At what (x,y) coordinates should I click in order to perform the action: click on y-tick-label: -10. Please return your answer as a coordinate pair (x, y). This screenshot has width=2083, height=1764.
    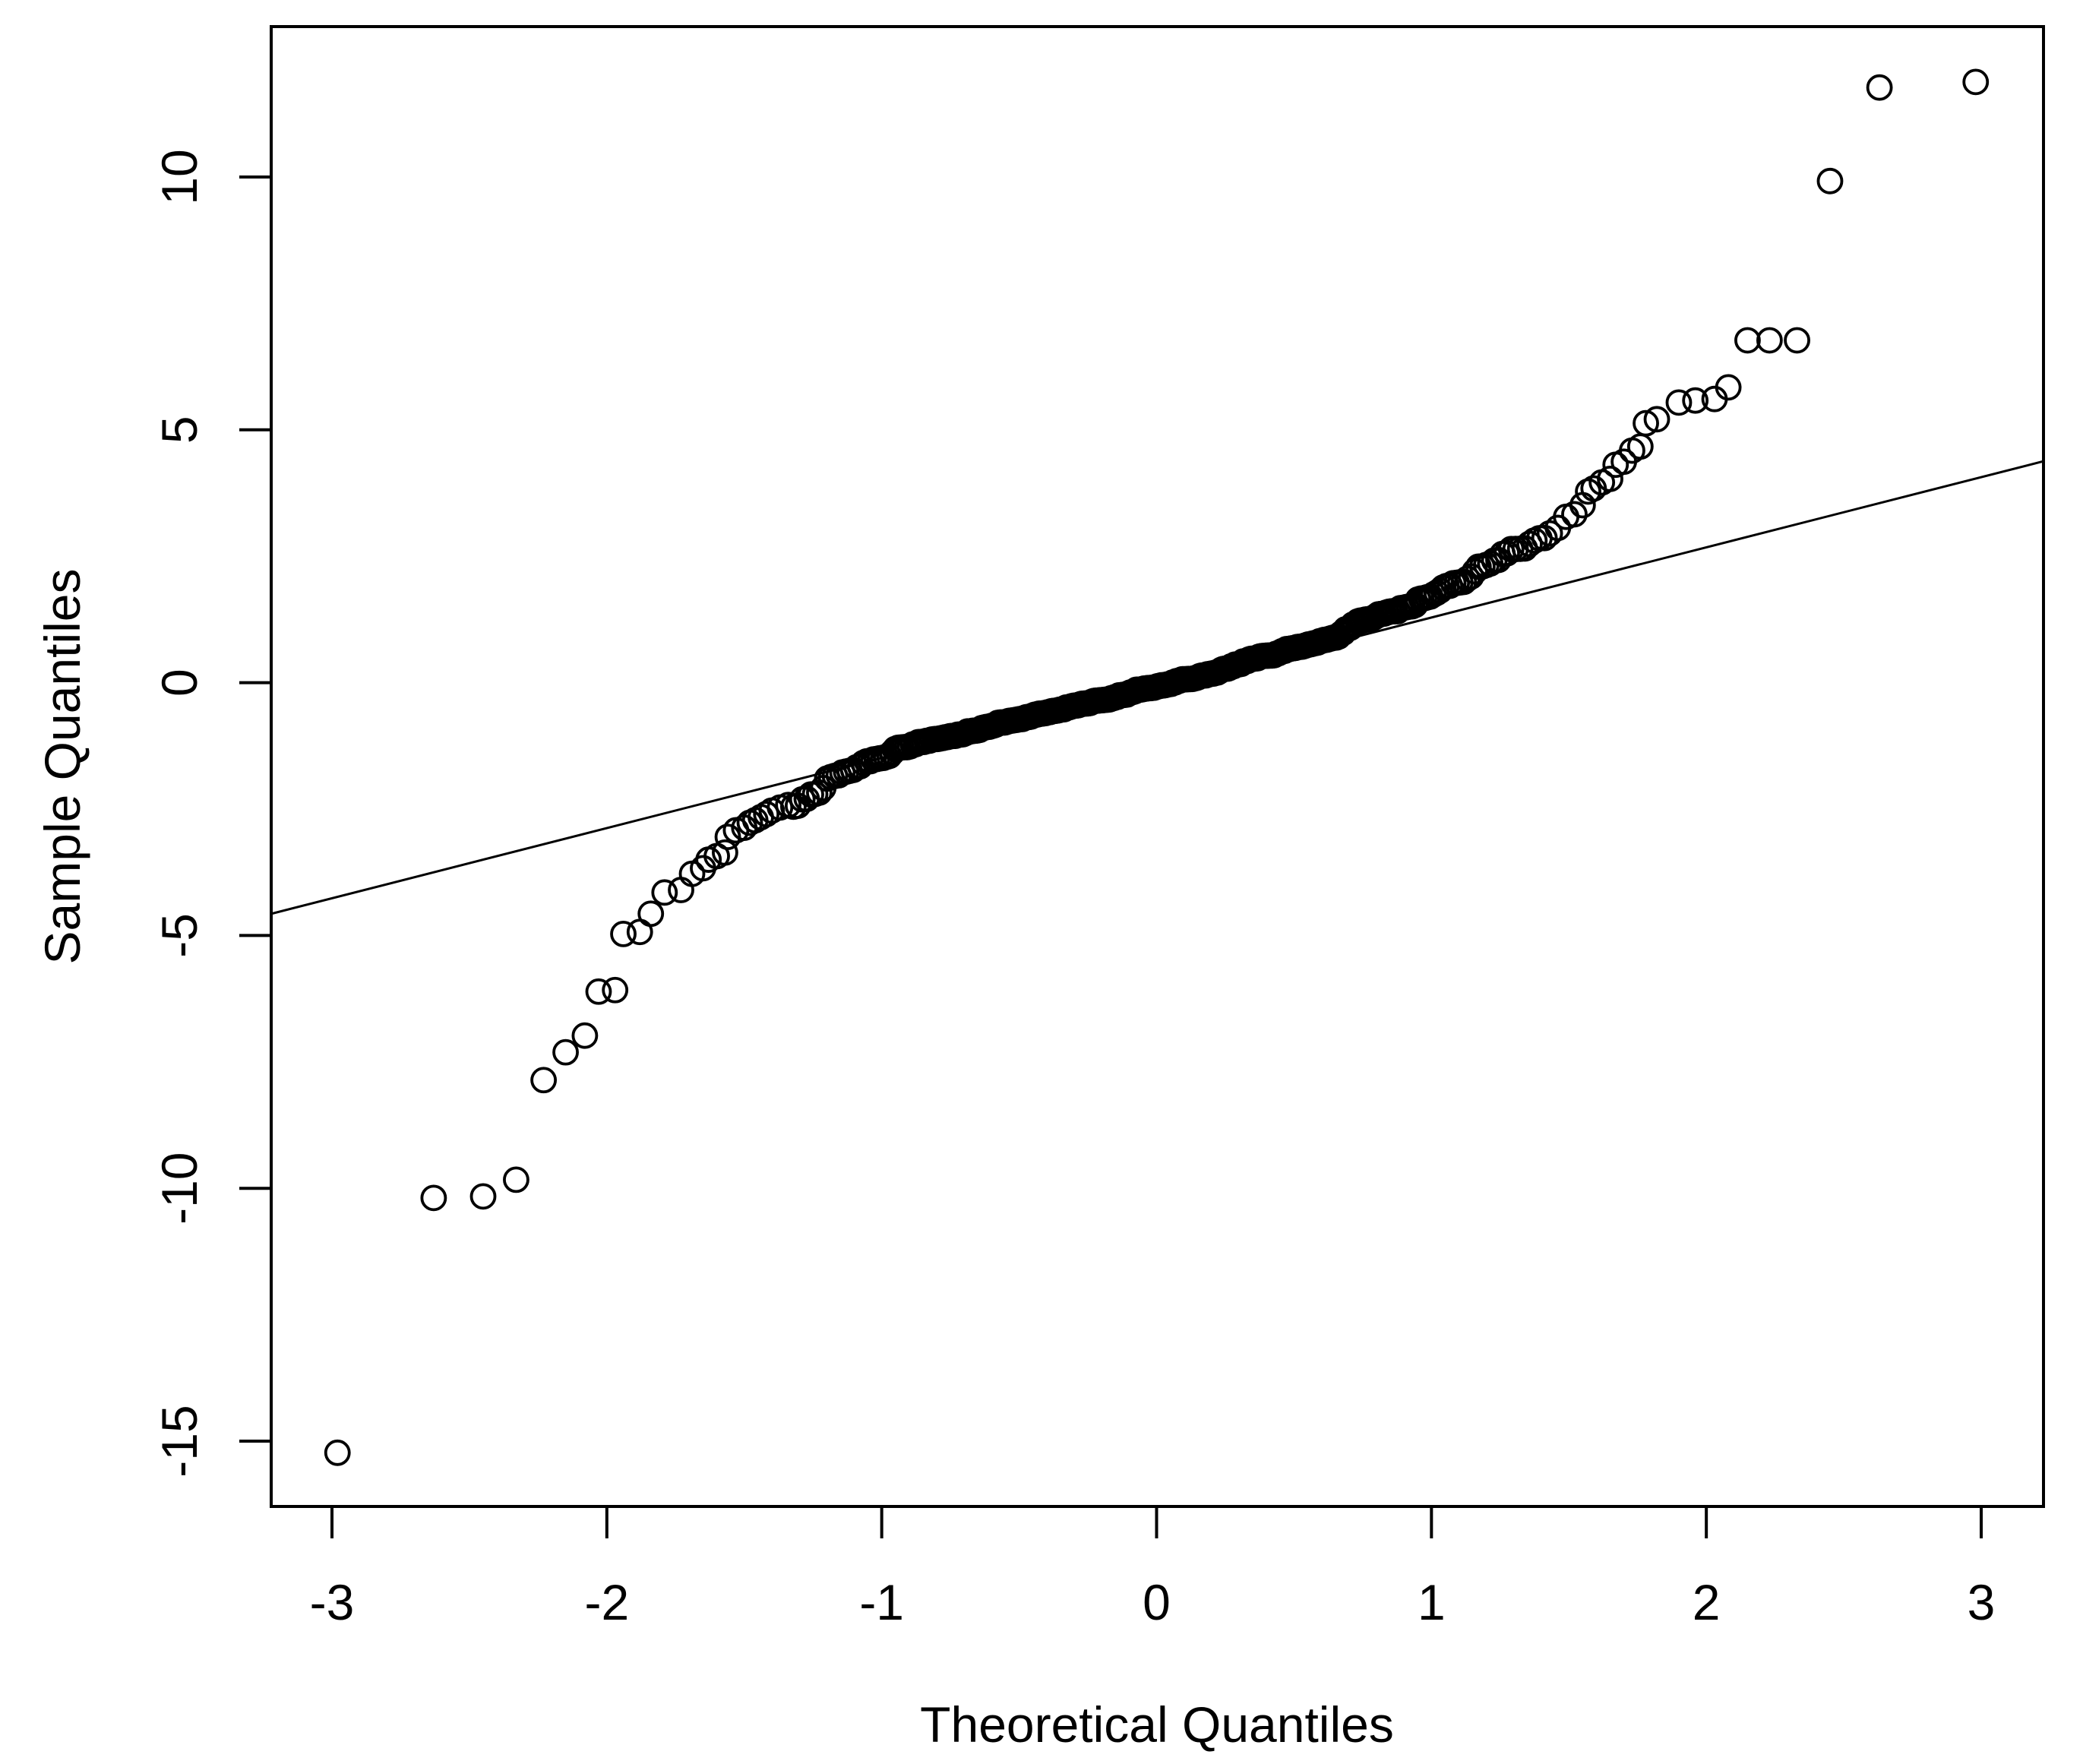
    Looking at the image, I should click on (179, 1188).